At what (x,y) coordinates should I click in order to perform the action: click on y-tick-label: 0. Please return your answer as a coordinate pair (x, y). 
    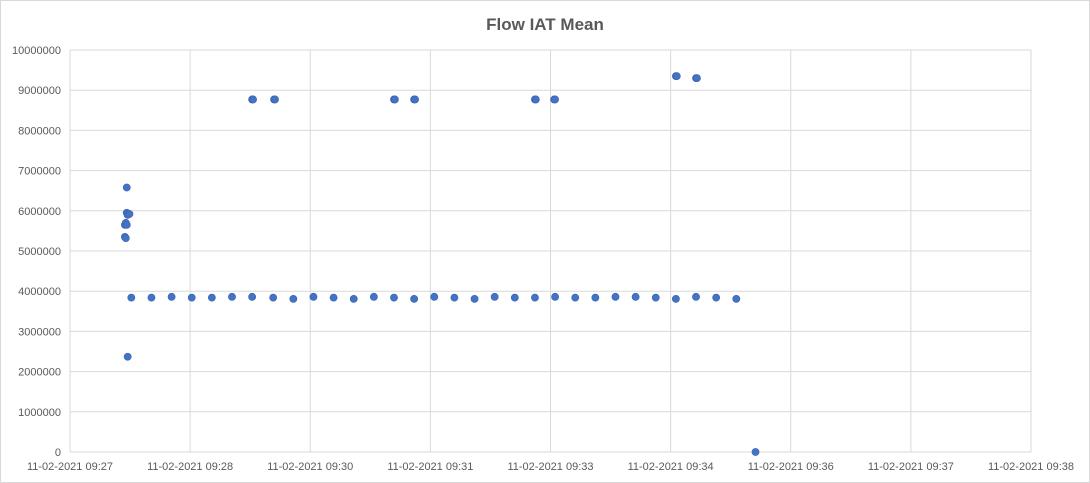
    Looking at the image, I should click on (58, 453).